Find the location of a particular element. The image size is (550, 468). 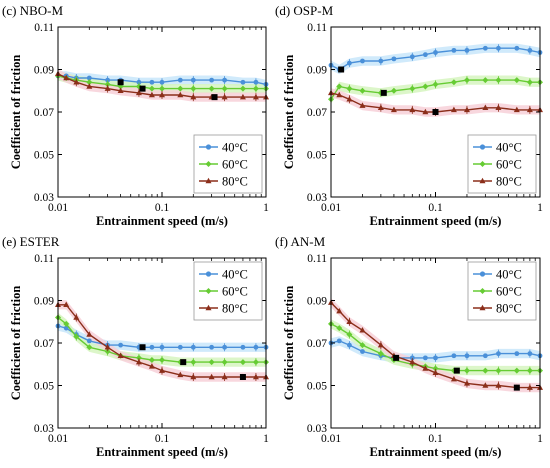

y-tick-label: 0.03 is located at coordinates (317, 198).